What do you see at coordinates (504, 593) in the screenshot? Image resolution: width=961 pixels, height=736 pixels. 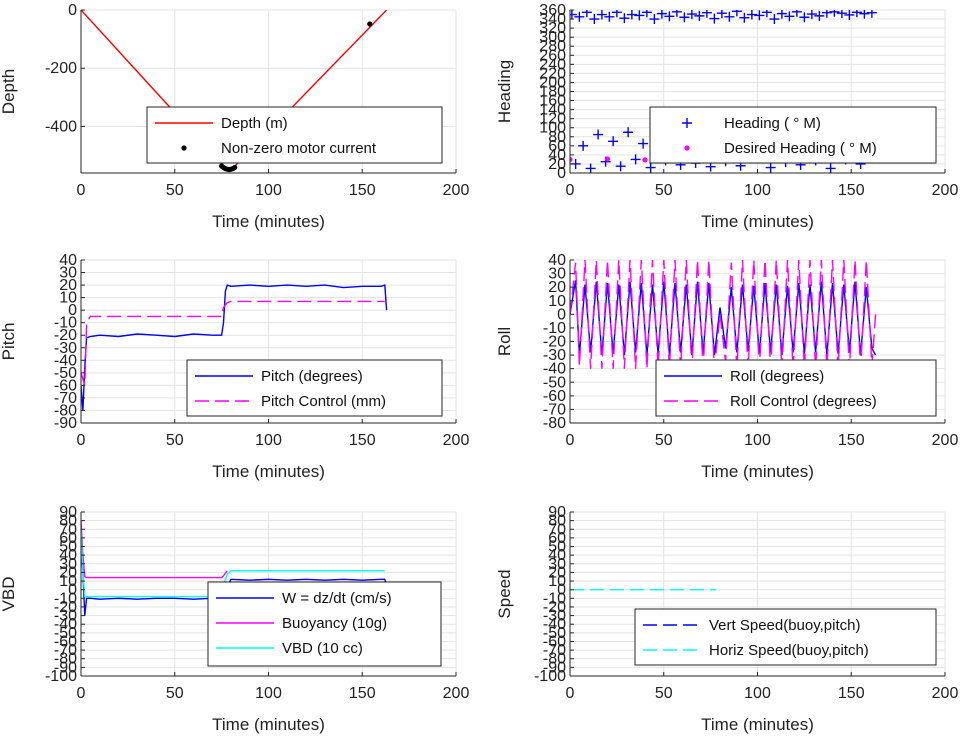 I see `y-axis-label: Speed` at bounding box center [504, 593].